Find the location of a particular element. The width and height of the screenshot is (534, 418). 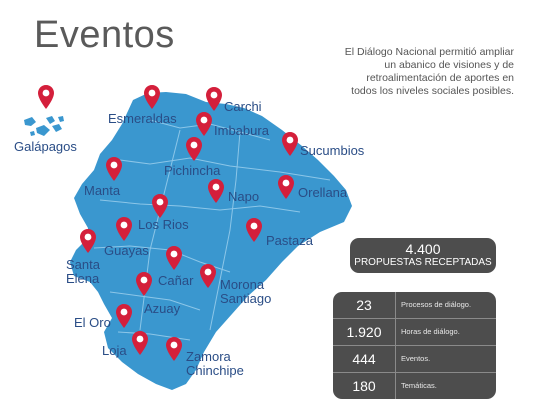

stat-row: 23 Procesos de diálogo. is located at coordinates (414, 305).